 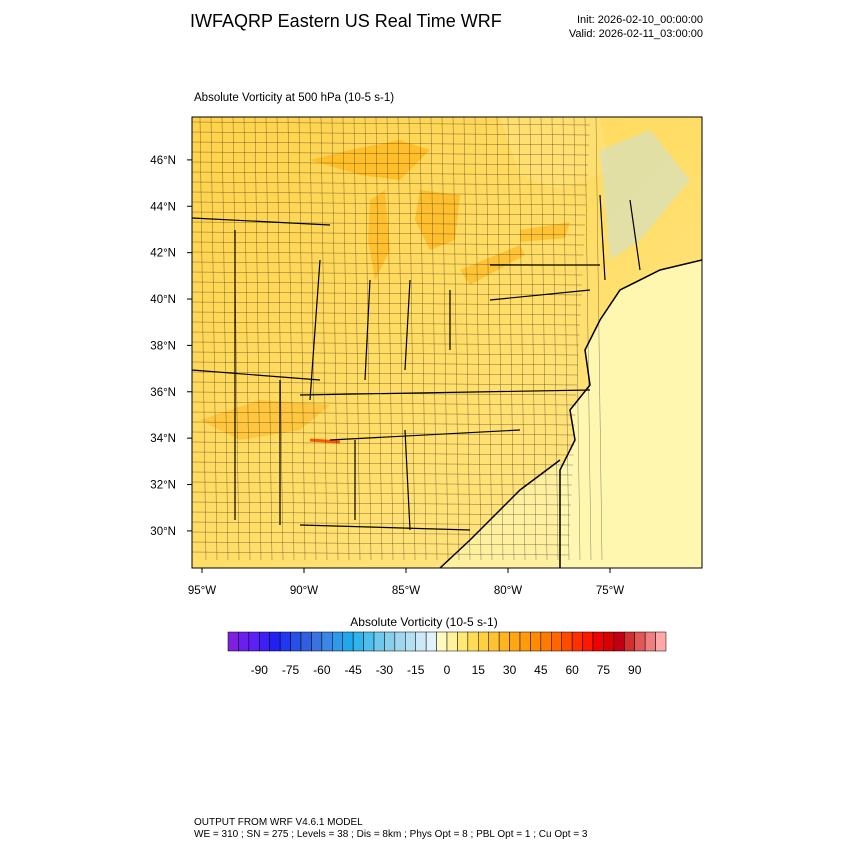 What do you see at coordinates (370, 160) in the screenshot?
I see `lake-superior` at bounding box center [370, 160].